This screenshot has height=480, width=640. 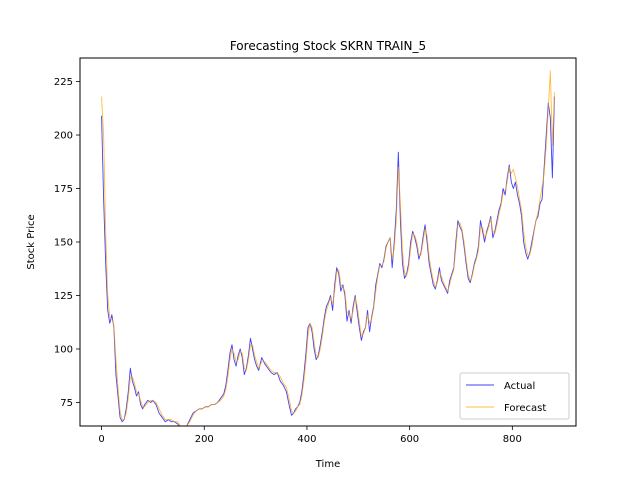 I want to click on legend-label-actual: Actual, so click(x=519, y=386).